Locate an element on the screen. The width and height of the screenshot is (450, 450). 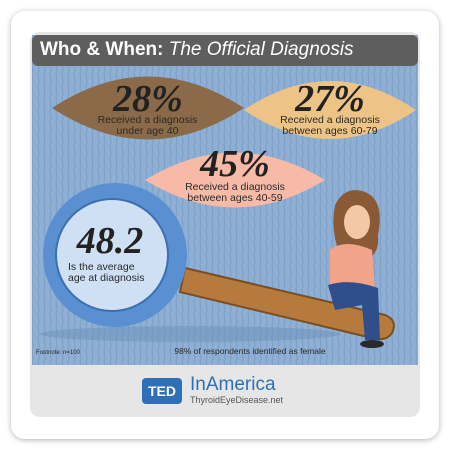
stat-label: Is the average age at diagnosis is located at coordinates (106, 272).